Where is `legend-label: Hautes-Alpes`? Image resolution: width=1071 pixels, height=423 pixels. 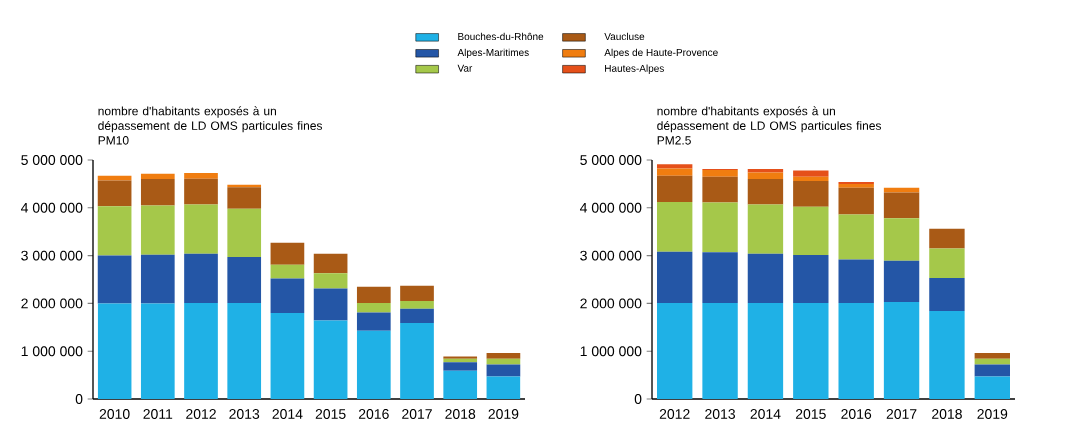 legend-label: Hautes-Alpes is located at coordinates (634, 69).